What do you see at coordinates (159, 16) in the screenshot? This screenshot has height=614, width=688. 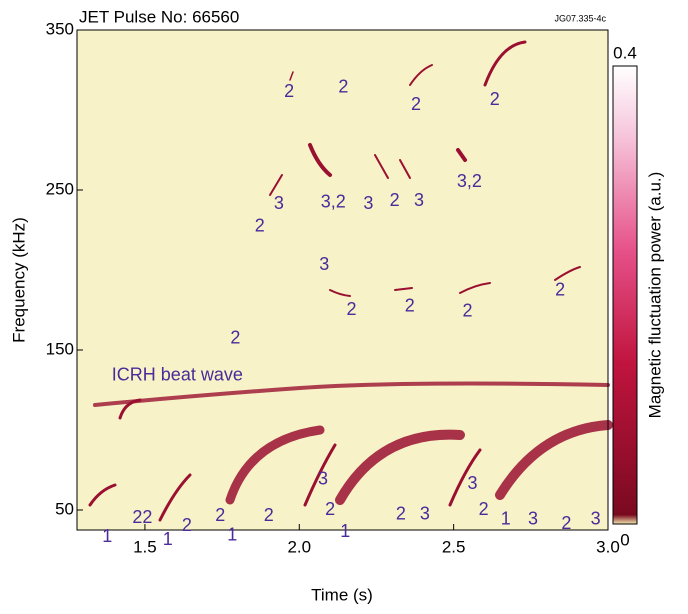 I see `chart-title: JET Pulse No: 66560` at bounding box center [159, 16].